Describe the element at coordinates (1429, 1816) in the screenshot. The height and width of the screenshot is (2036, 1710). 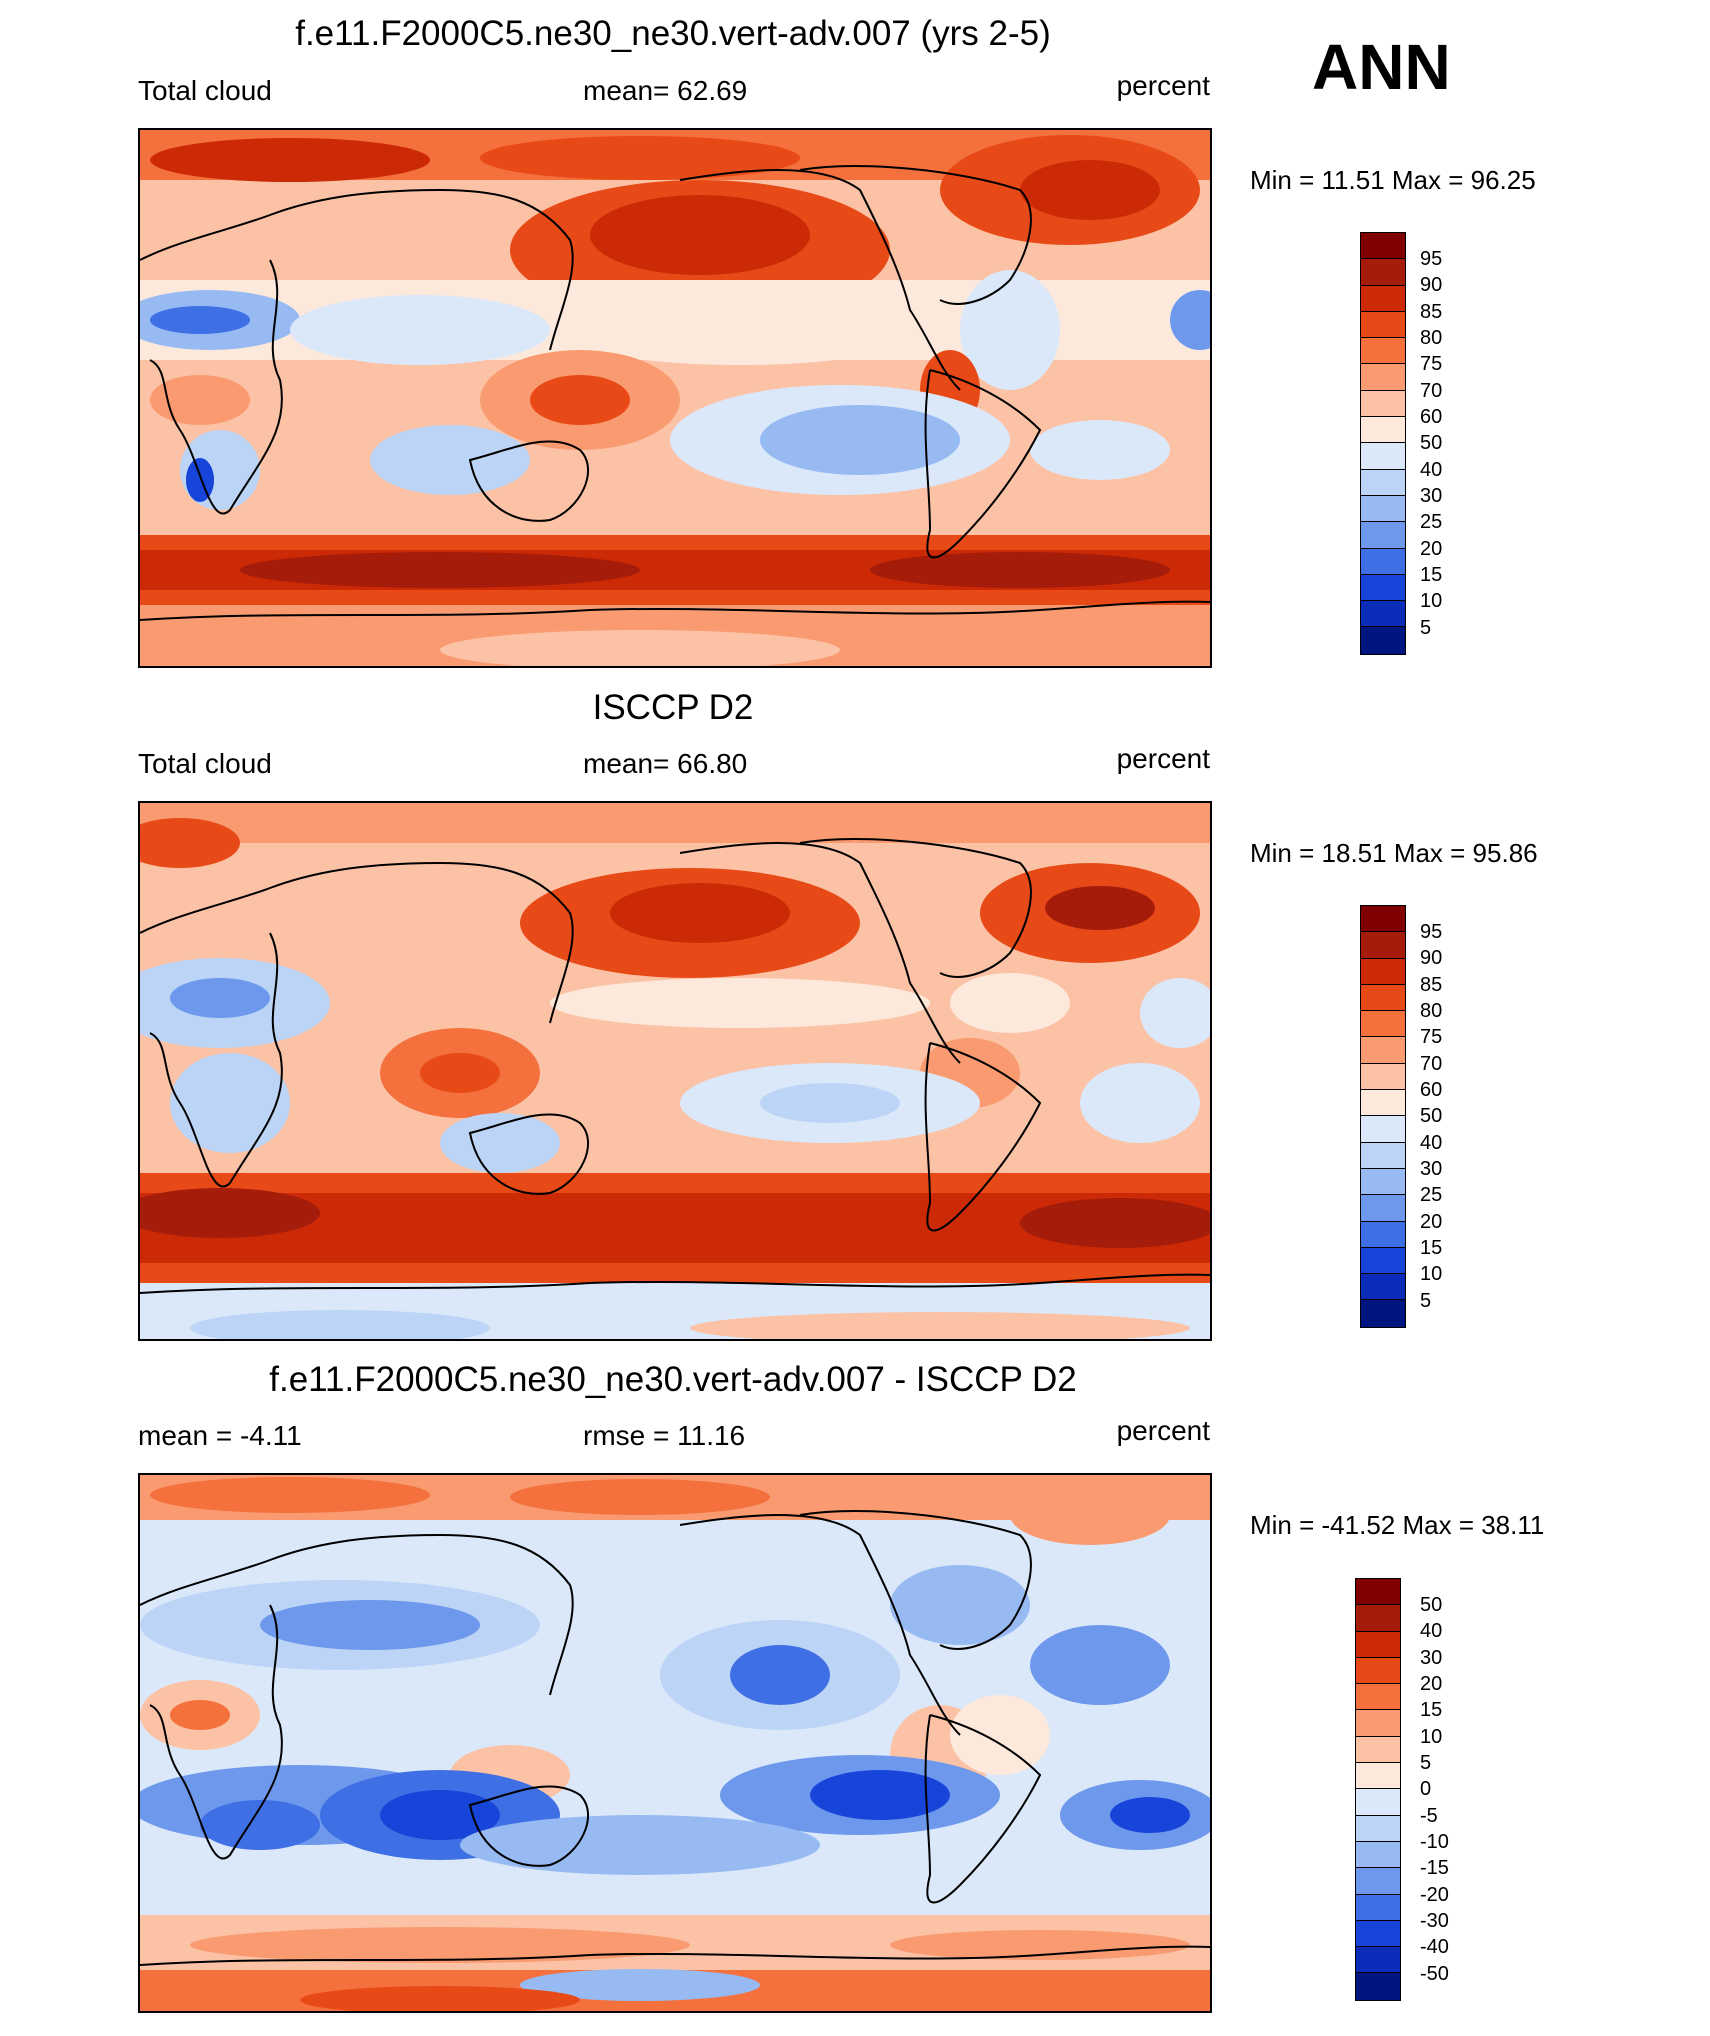
I see `colorbar-label: -5` at that location.